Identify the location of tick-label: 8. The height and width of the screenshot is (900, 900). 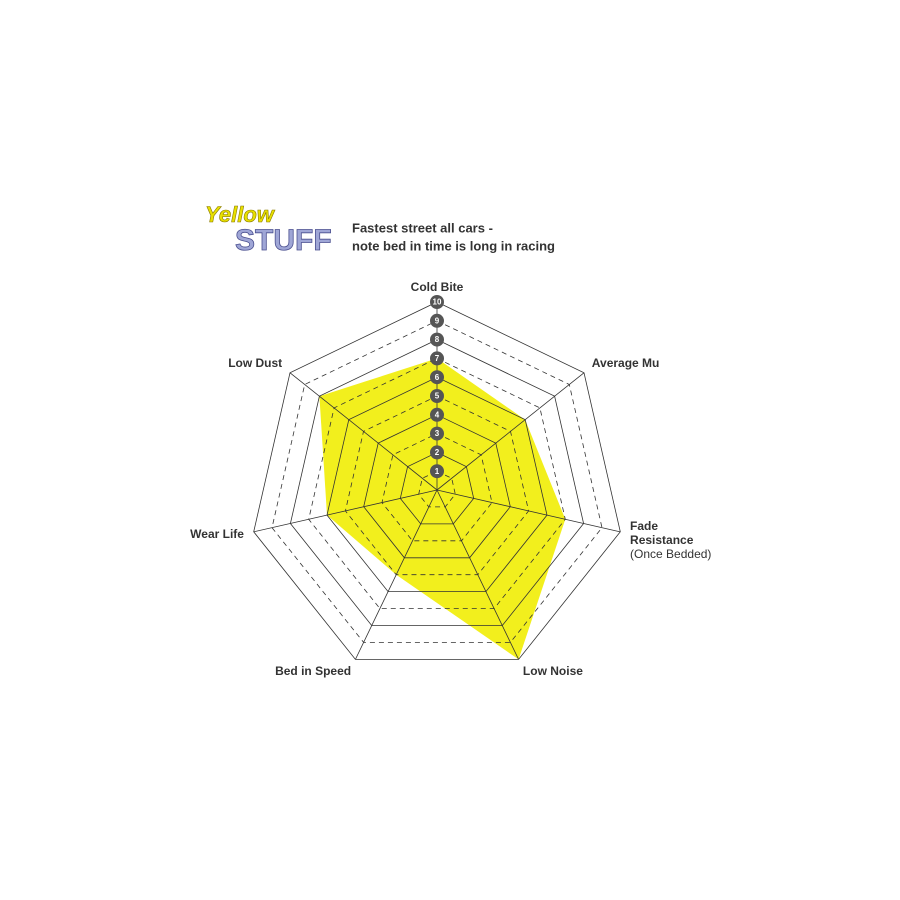
(437, 339).